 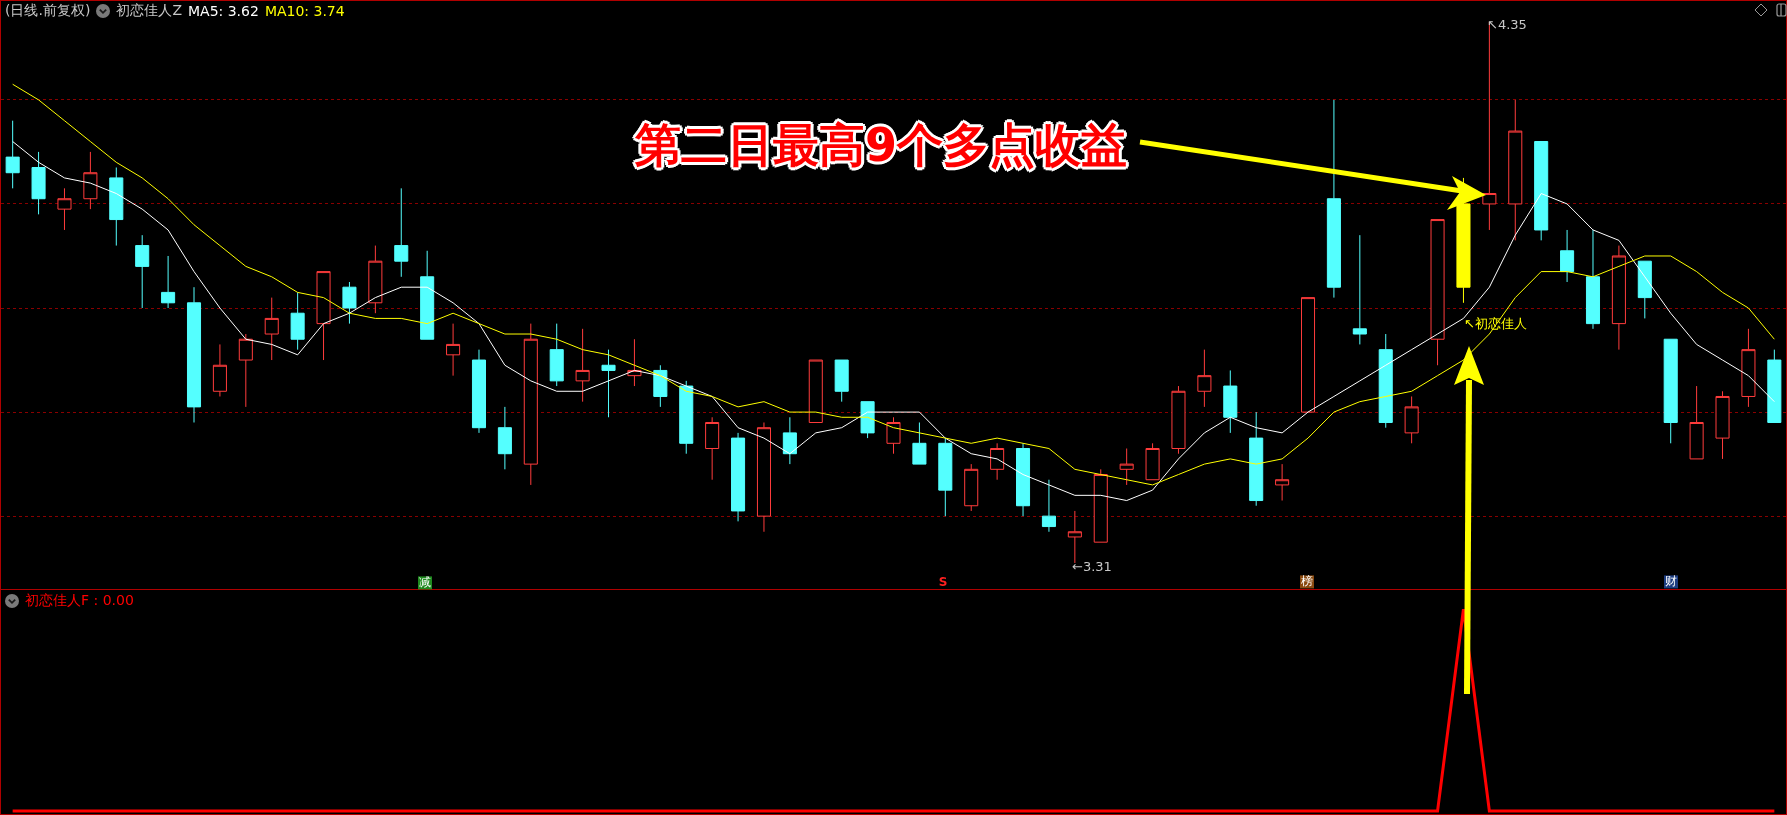 What do you see at coordinates (425, 582) in the screenshot?
I see `annotation: 减` at bounding box center [425, 582].